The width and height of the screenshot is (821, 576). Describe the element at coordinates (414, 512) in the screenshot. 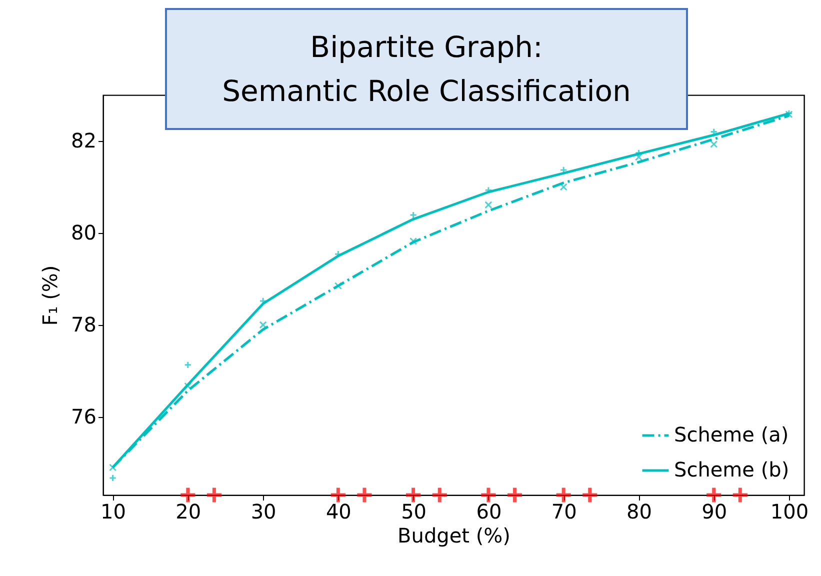

I see `x-tick-label: 50` at that location.